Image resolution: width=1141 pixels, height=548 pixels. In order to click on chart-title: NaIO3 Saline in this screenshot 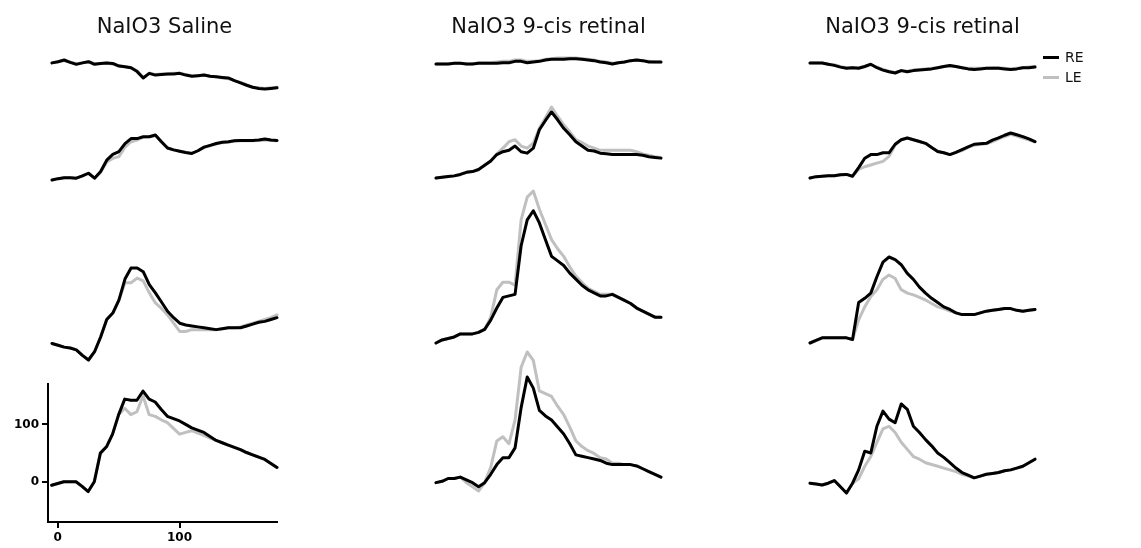, I will do `click(164, 26)`.